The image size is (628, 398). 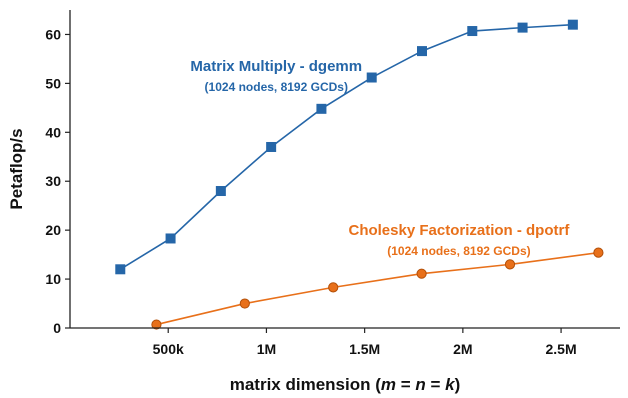 I want to click on y-tick-label: 40, so click(x=53, y=132).